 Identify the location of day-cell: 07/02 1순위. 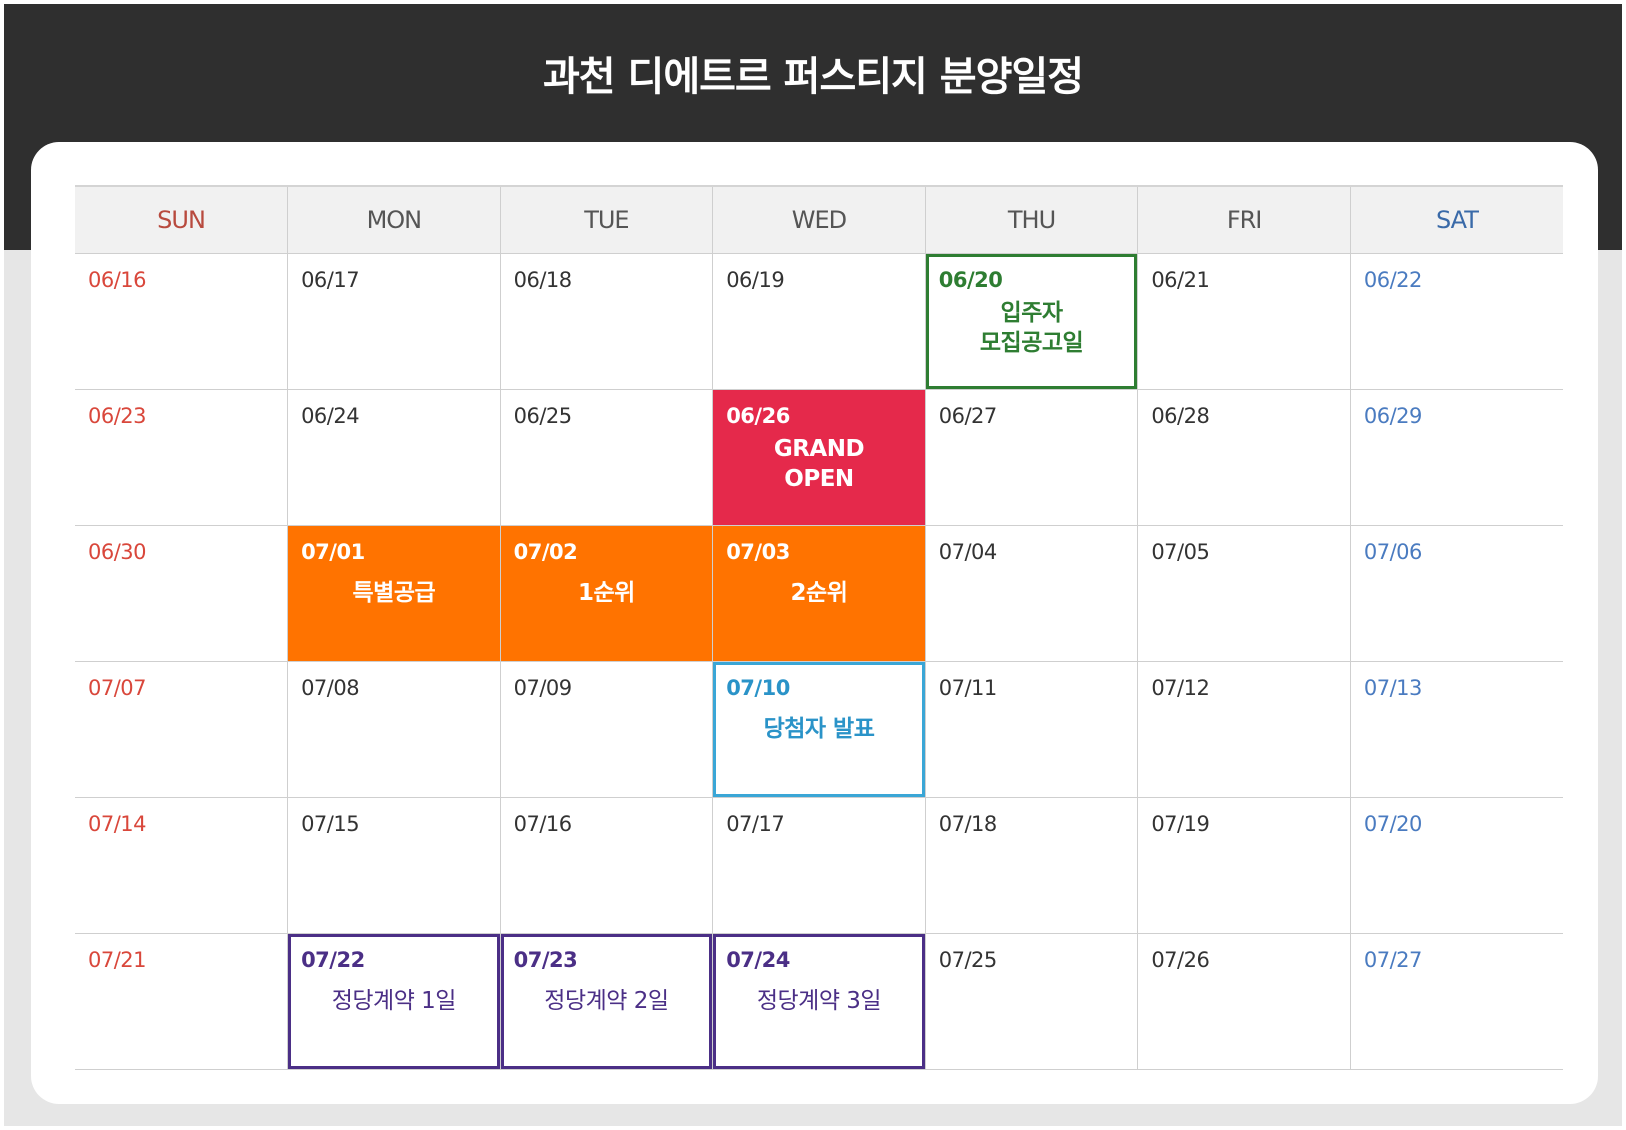
(606, 593).